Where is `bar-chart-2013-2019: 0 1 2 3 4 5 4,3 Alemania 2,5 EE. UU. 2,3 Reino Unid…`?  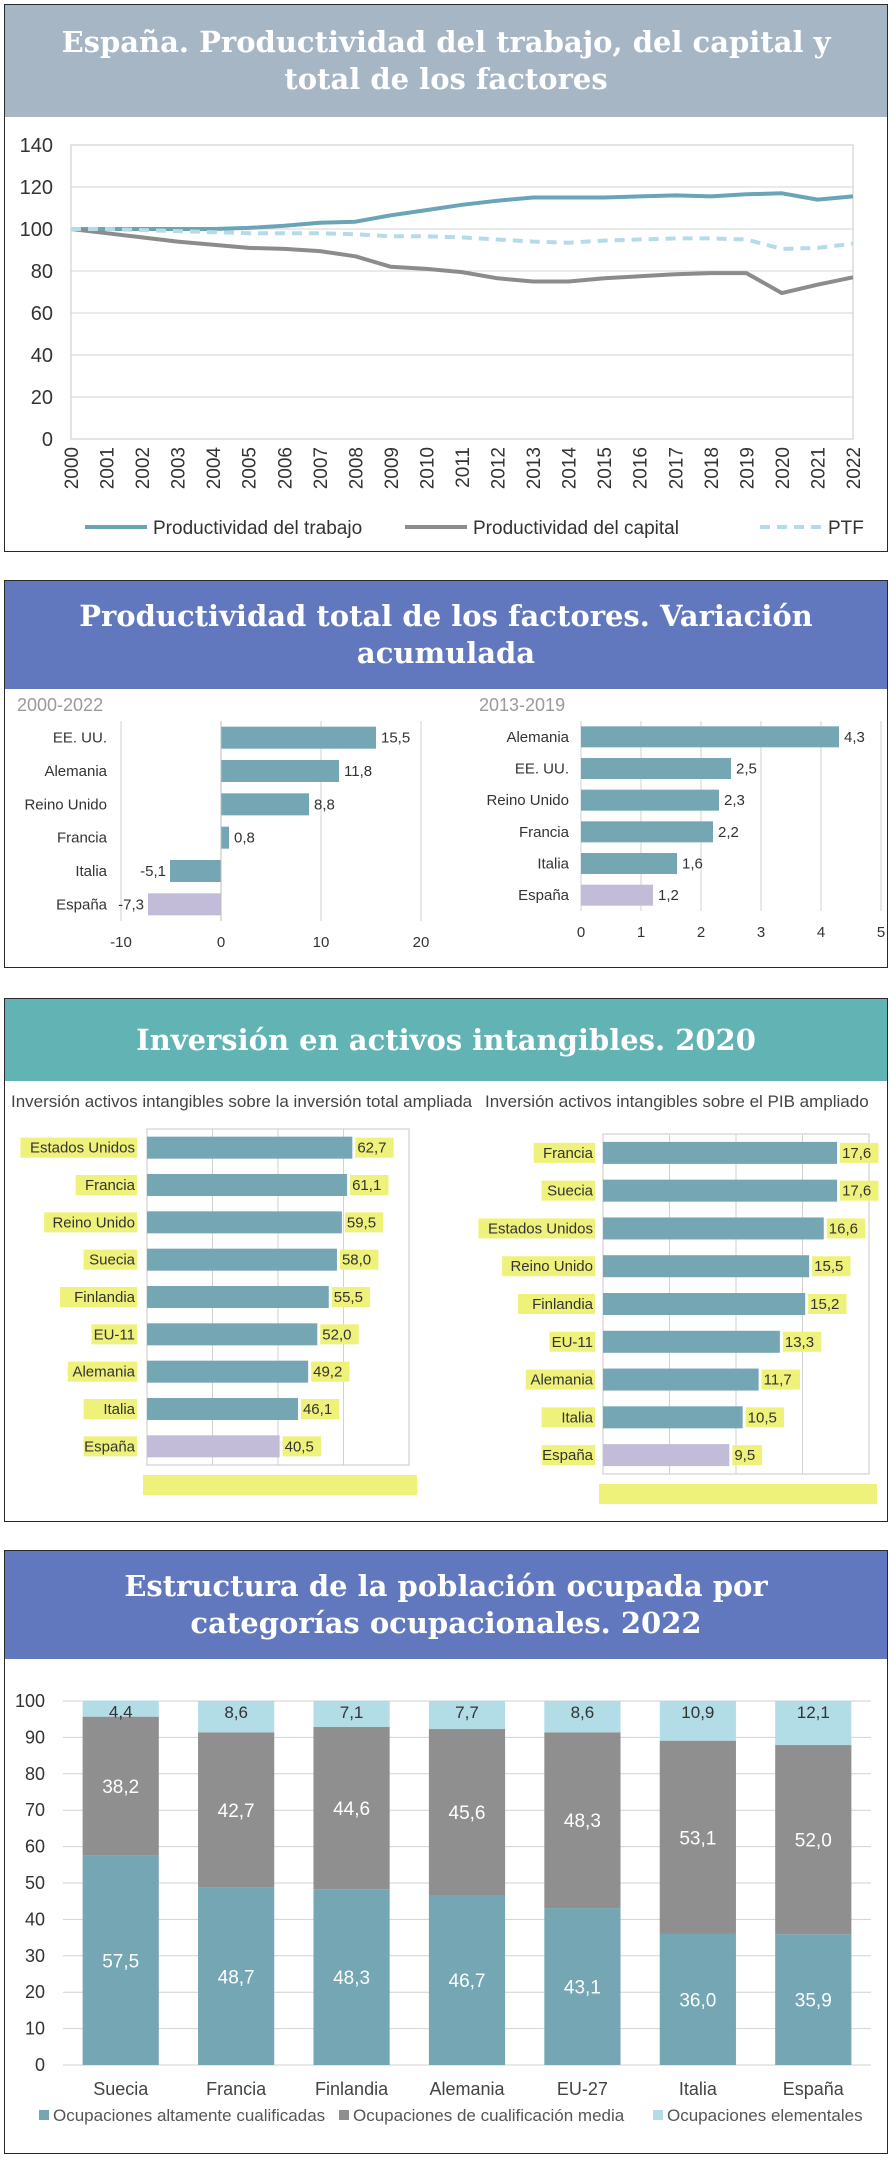
bar-chart-2013-2019: 0 1 2 3 4 5 4,3 Alemania 2,5 EE. UU. 2,3 Reino Unid… is located at coordinates (685, 831).